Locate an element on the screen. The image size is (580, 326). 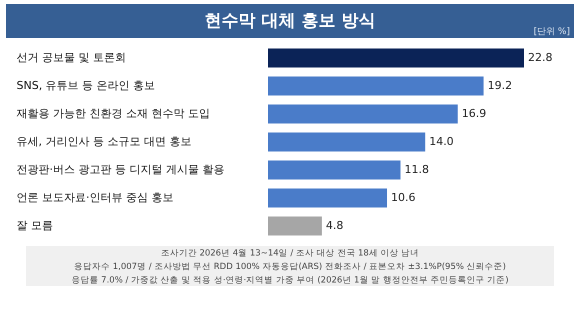
y-tick-label: 언론 보도자료·인터뷰 중심 홍보 is located at coordinates (95, 197).